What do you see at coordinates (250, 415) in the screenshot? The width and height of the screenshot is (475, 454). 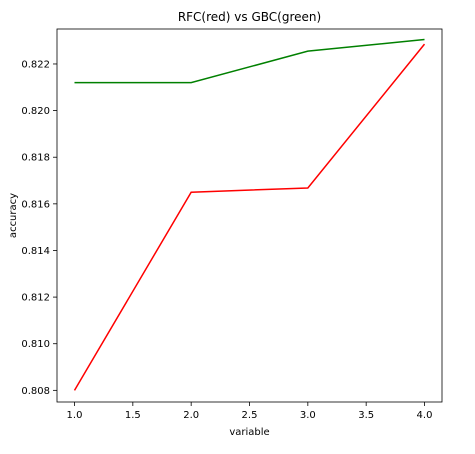 I see `x-tick-label: 2.5` at bounding box center [250, 415].